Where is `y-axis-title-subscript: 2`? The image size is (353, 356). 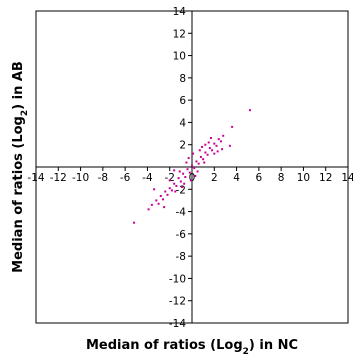
y-axis-title-subscript: 2 is located at coordinates (25, 113).